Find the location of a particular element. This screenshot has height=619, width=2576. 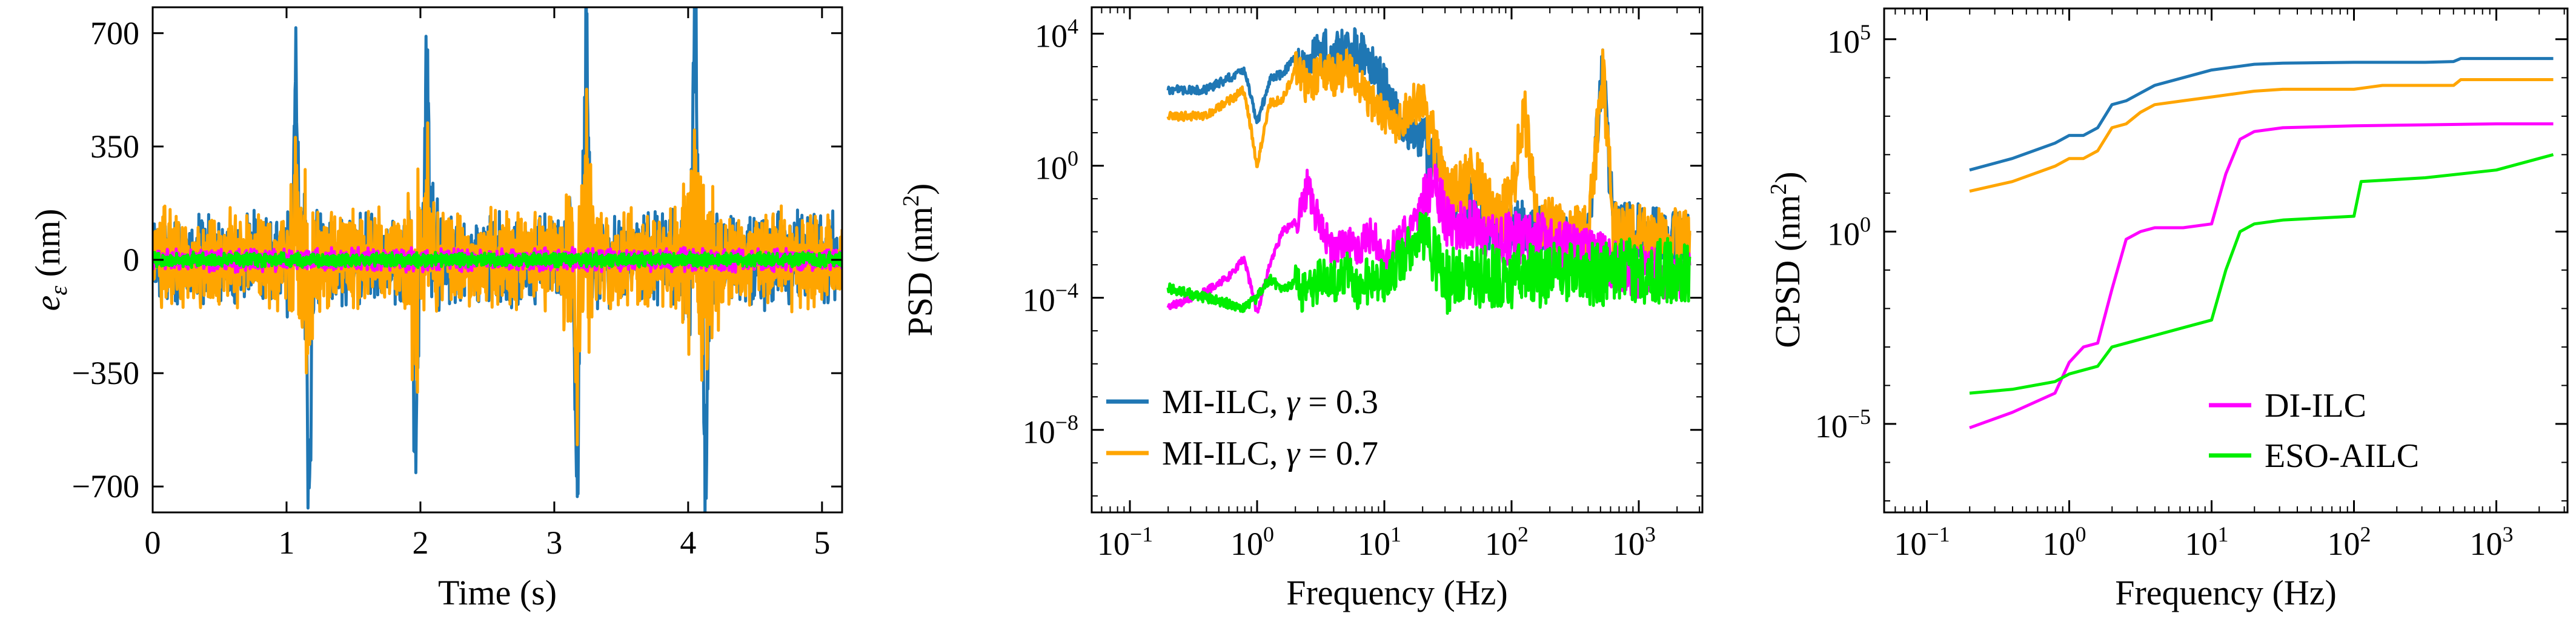

psd-x-tick-label-1: 10⁰ is located at coordinates (1252, 542).